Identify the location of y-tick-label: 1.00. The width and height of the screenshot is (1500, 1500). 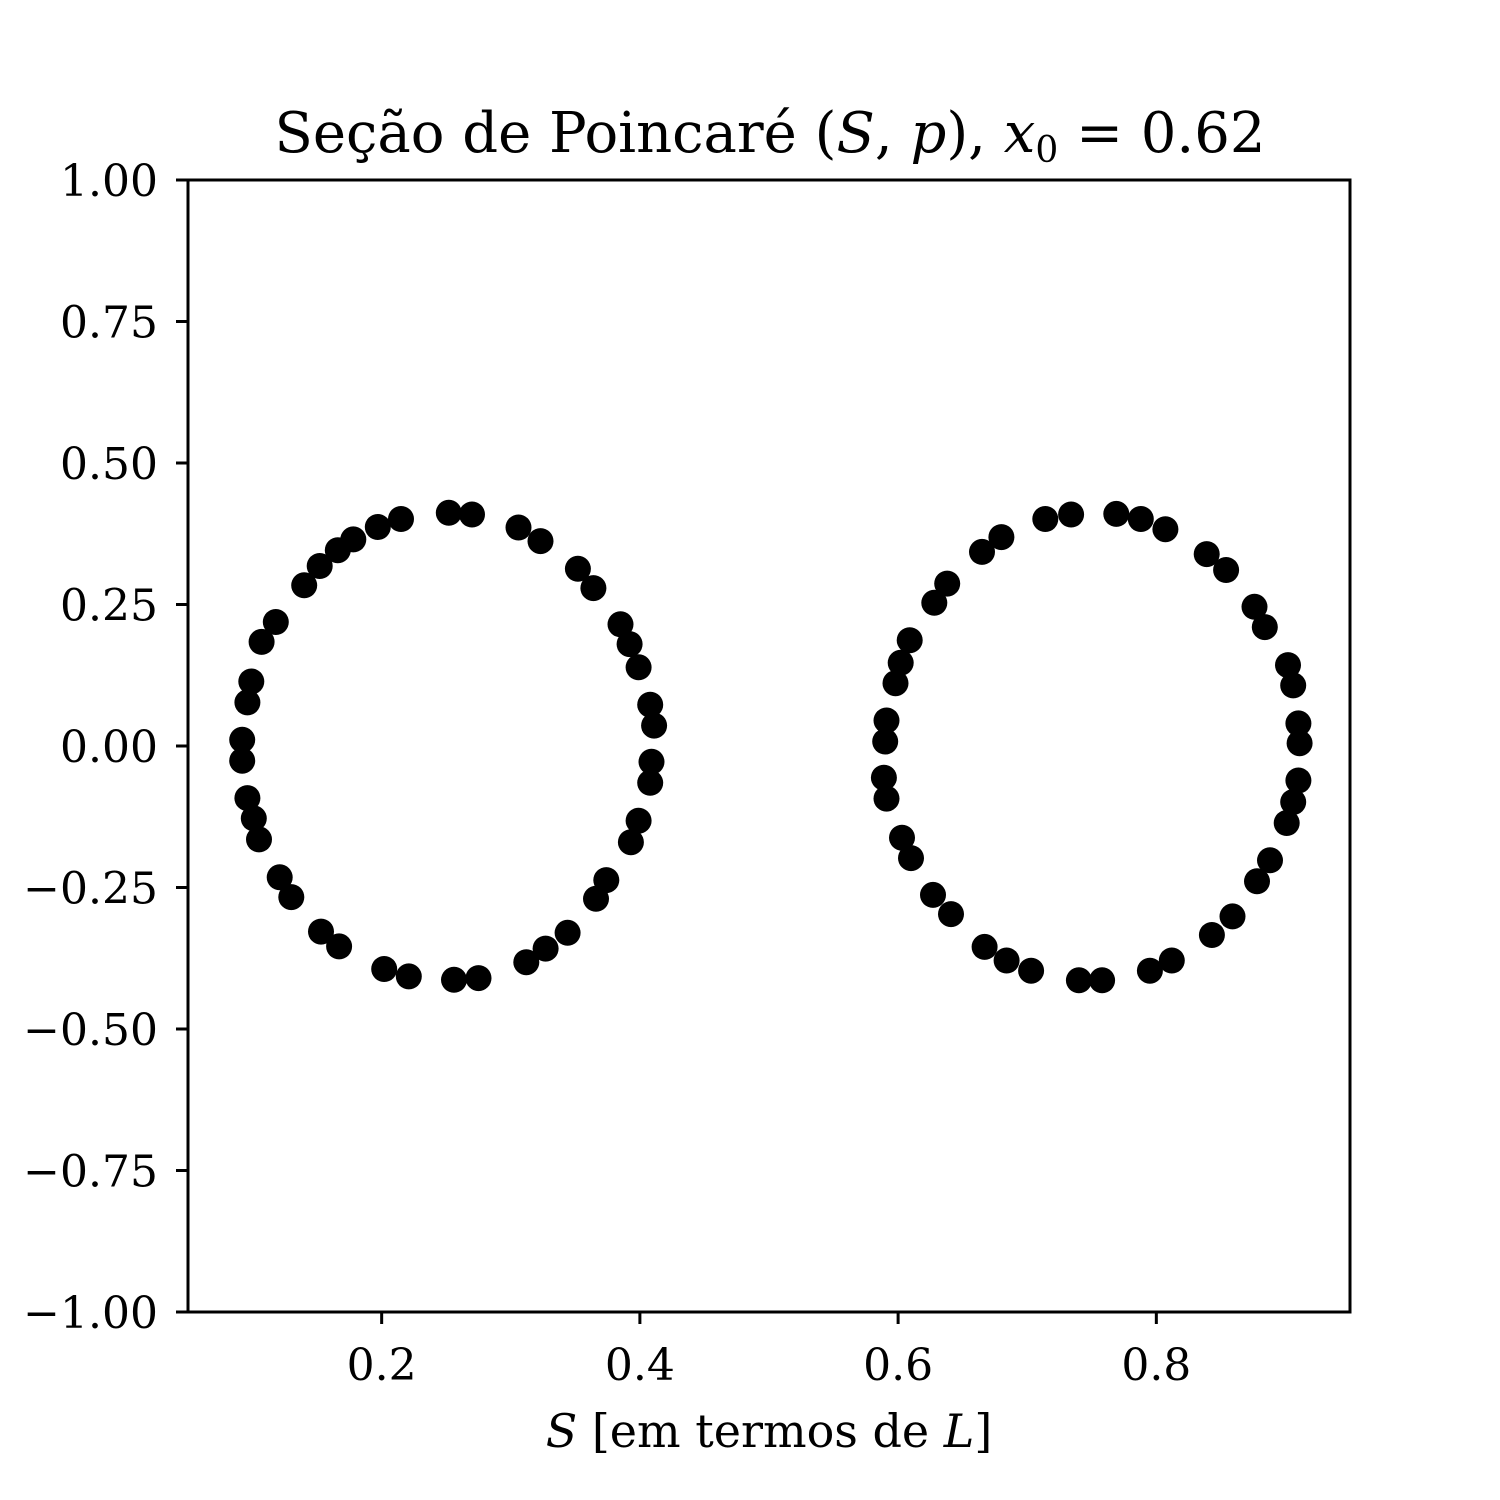
(109, 181).